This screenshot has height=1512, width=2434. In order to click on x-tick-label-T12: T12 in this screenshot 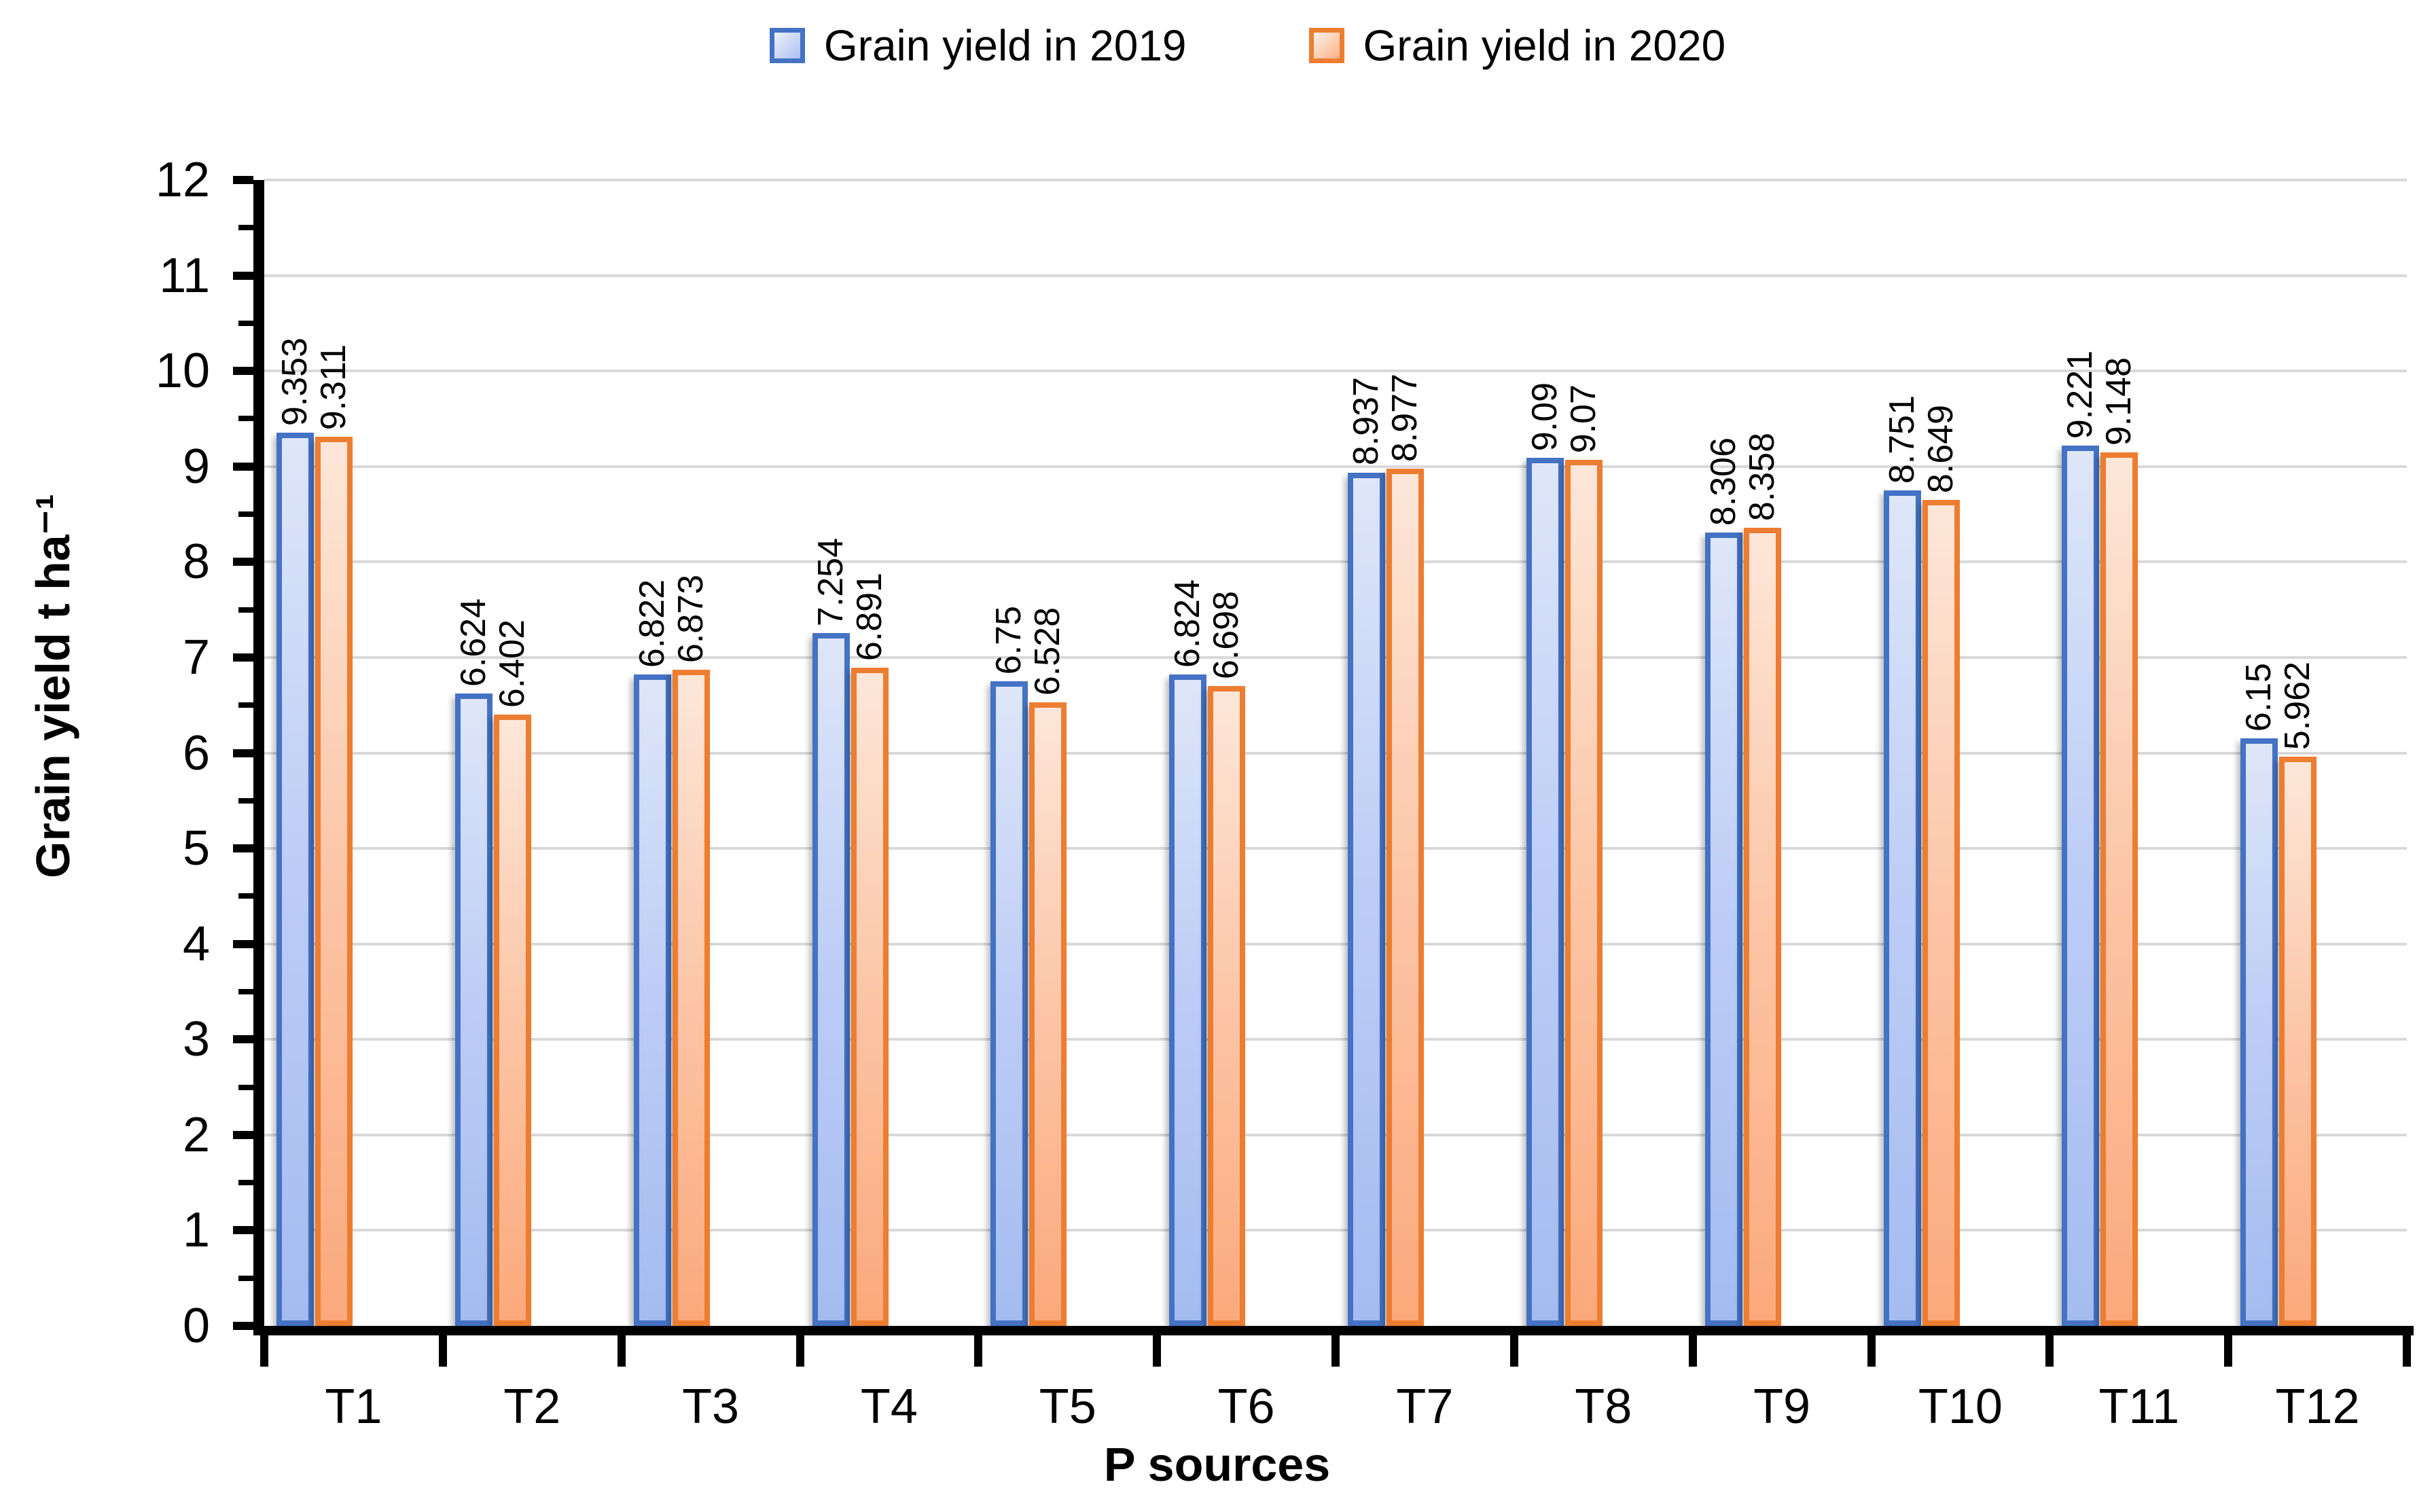, I will do `click(2317, 1407)`.